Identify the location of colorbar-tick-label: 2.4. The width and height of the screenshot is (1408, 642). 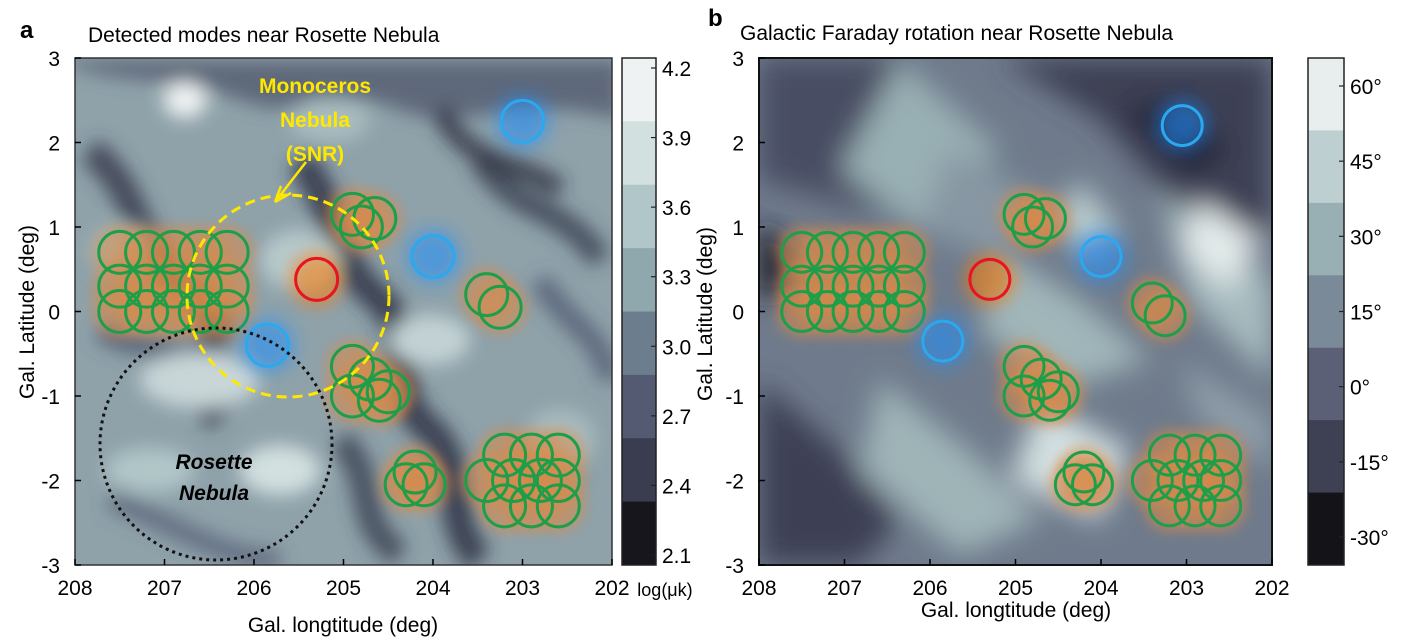
(677, 486).